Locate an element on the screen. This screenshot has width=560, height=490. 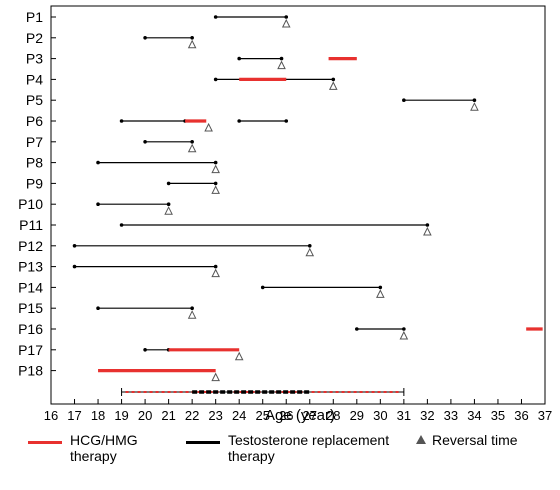
patient-label: P12 is located at coordinates (30, 246).